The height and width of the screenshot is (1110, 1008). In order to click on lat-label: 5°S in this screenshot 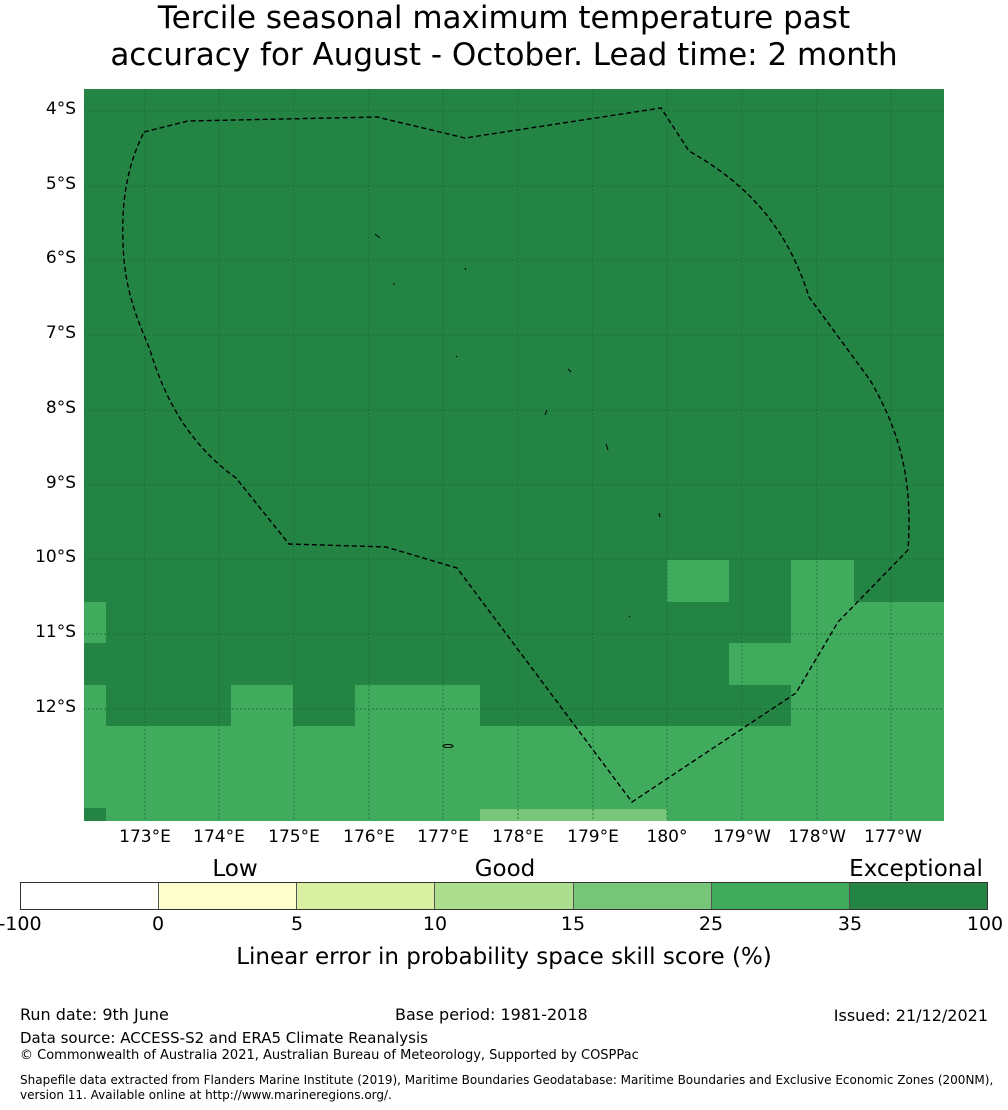, I will do `click(60, 184)`.